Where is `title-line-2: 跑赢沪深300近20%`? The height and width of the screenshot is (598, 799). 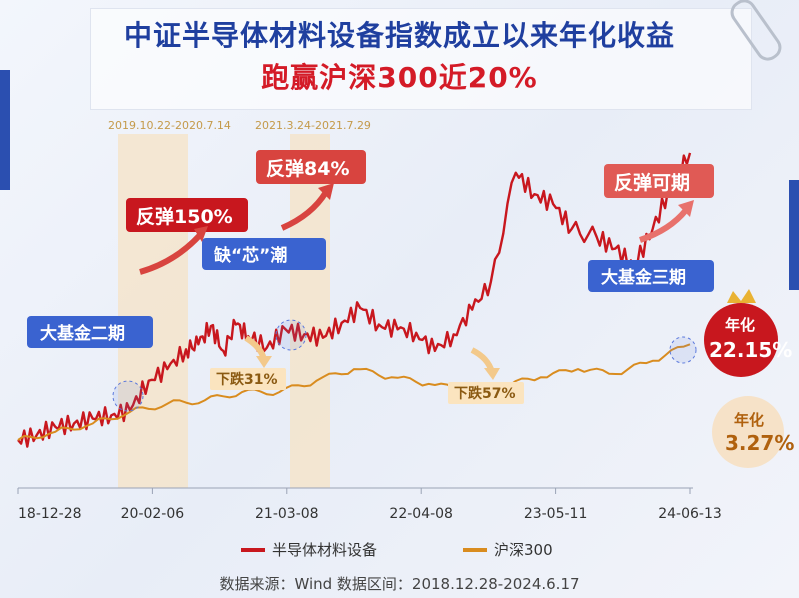 title-line-2: 跑赢沪深300近20% is located at coordinates (399, 77).